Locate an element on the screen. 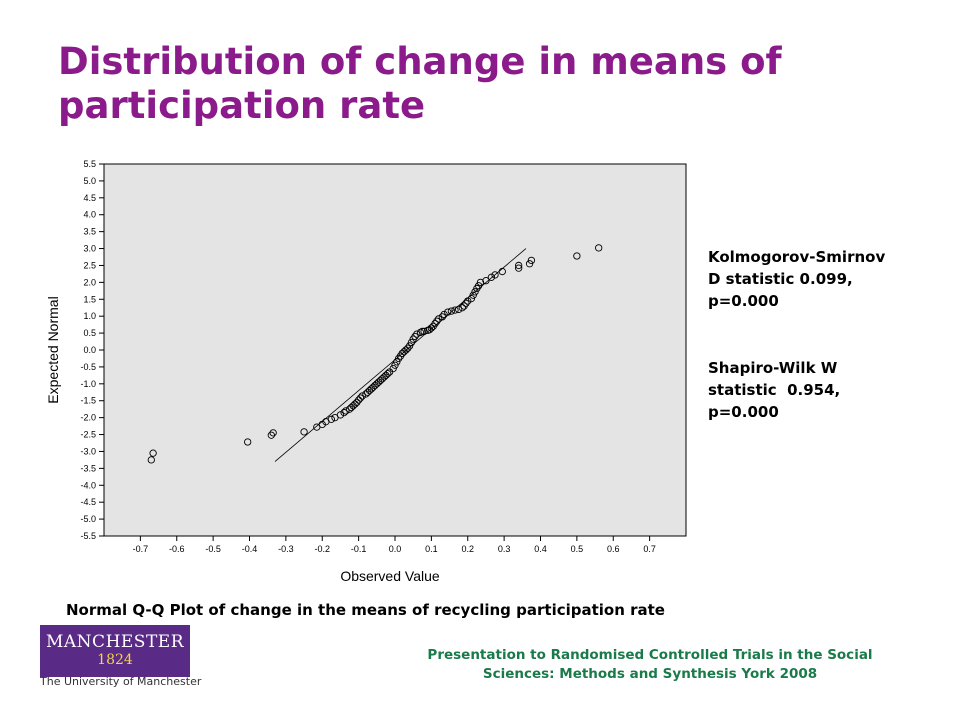 The image size is (960, 720). x-tick-label: 0.7 is located at coordinates (649, 549).